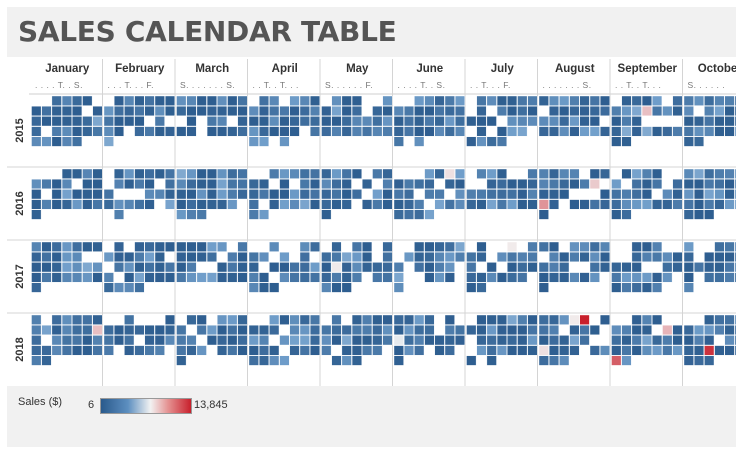 This screenshot has height=454, width=736. I want to click on month-label-september: September, so click(648, 69).